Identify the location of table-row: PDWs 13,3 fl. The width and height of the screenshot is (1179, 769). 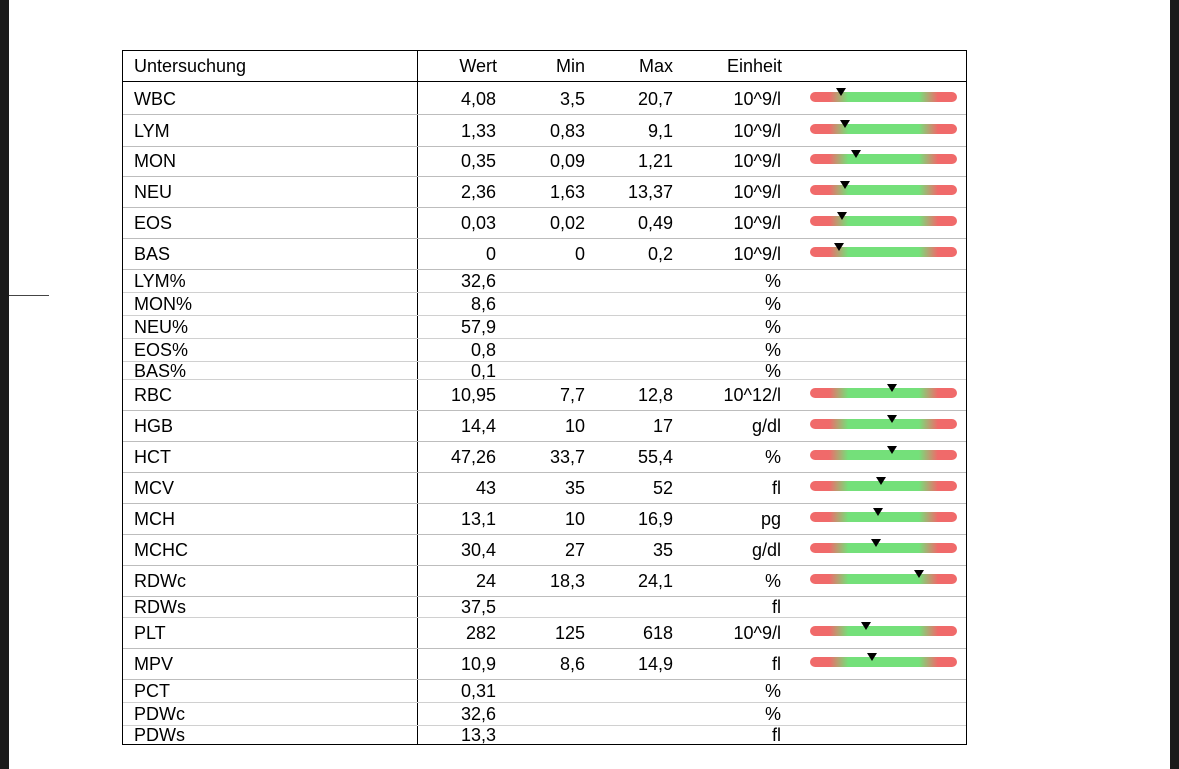
(544, 735).